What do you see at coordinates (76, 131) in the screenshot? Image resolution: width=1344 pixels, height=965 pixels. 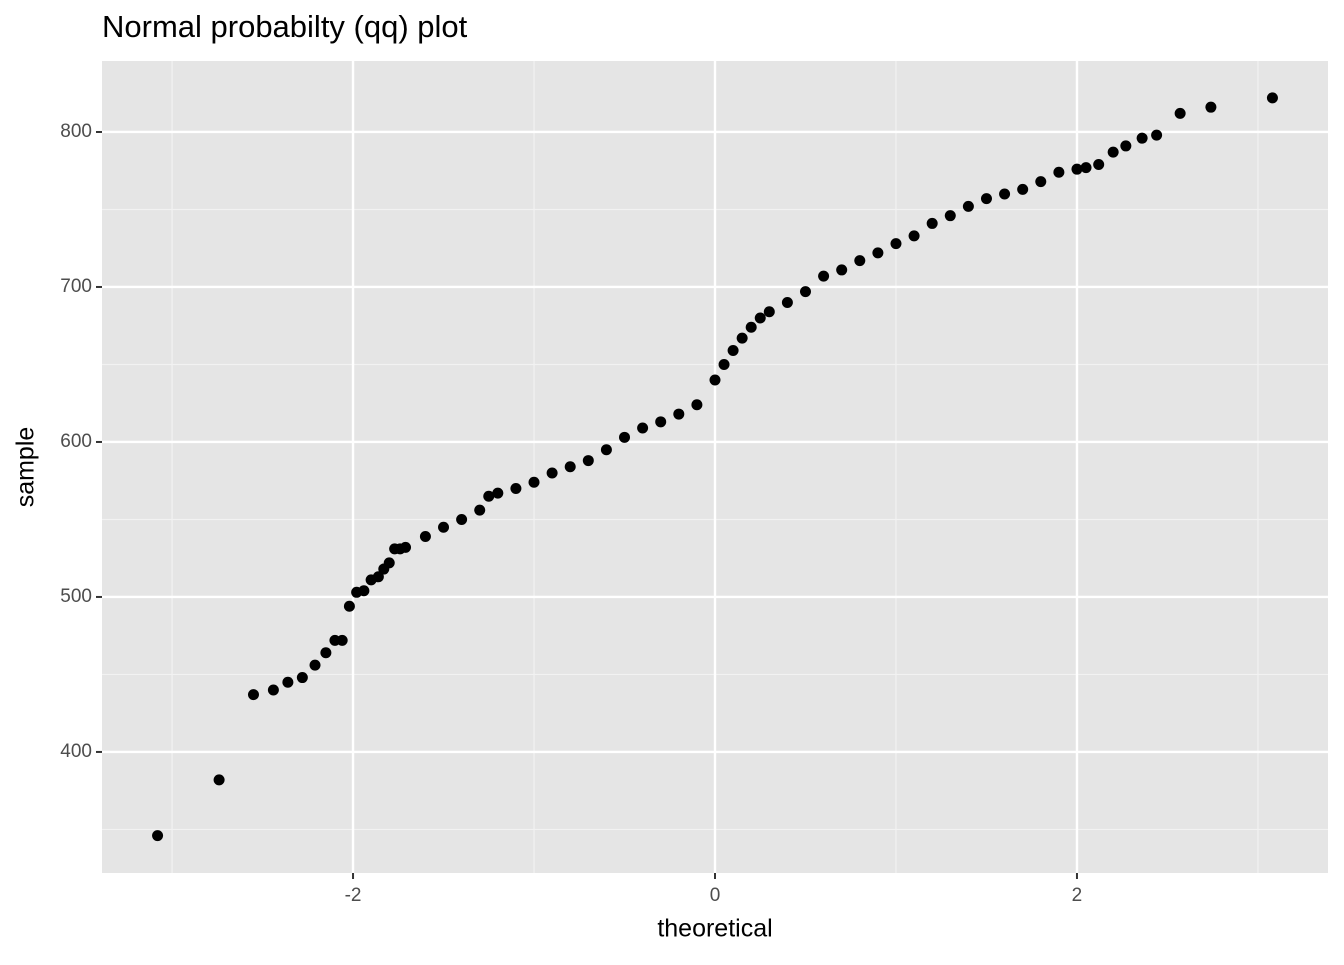 I see `y-tick-label: 800` at bounding box center [76, 131].